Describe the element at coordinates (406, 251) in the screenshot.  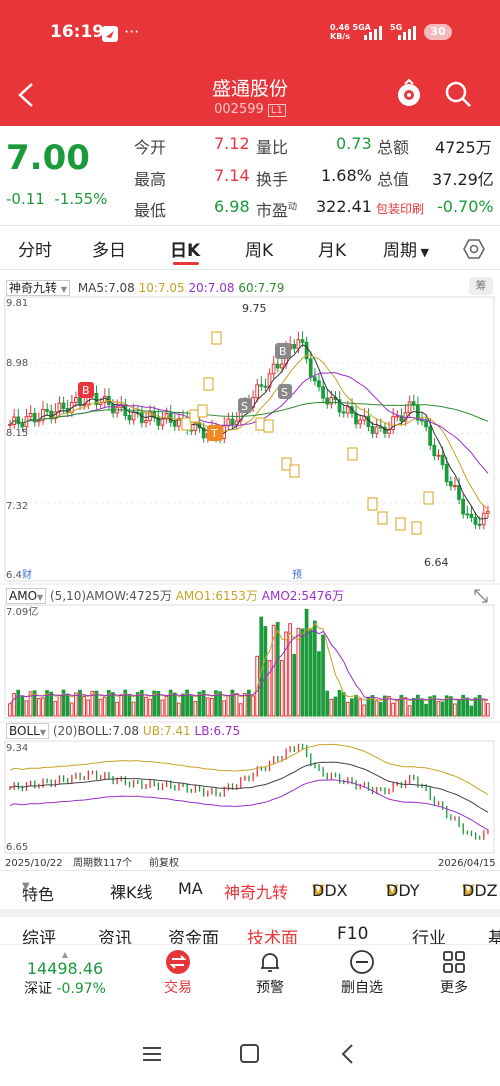
I see `tab-period: 周期 ▼` at that location.